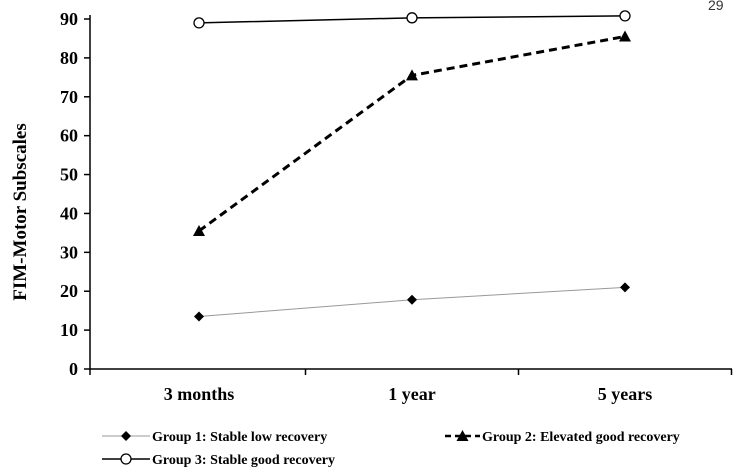 The height and width of the screenshot is (474, 737). Describe the element at coordinates (69, 19) in the screenshot. I see `y-tick-label: 90` at that location.